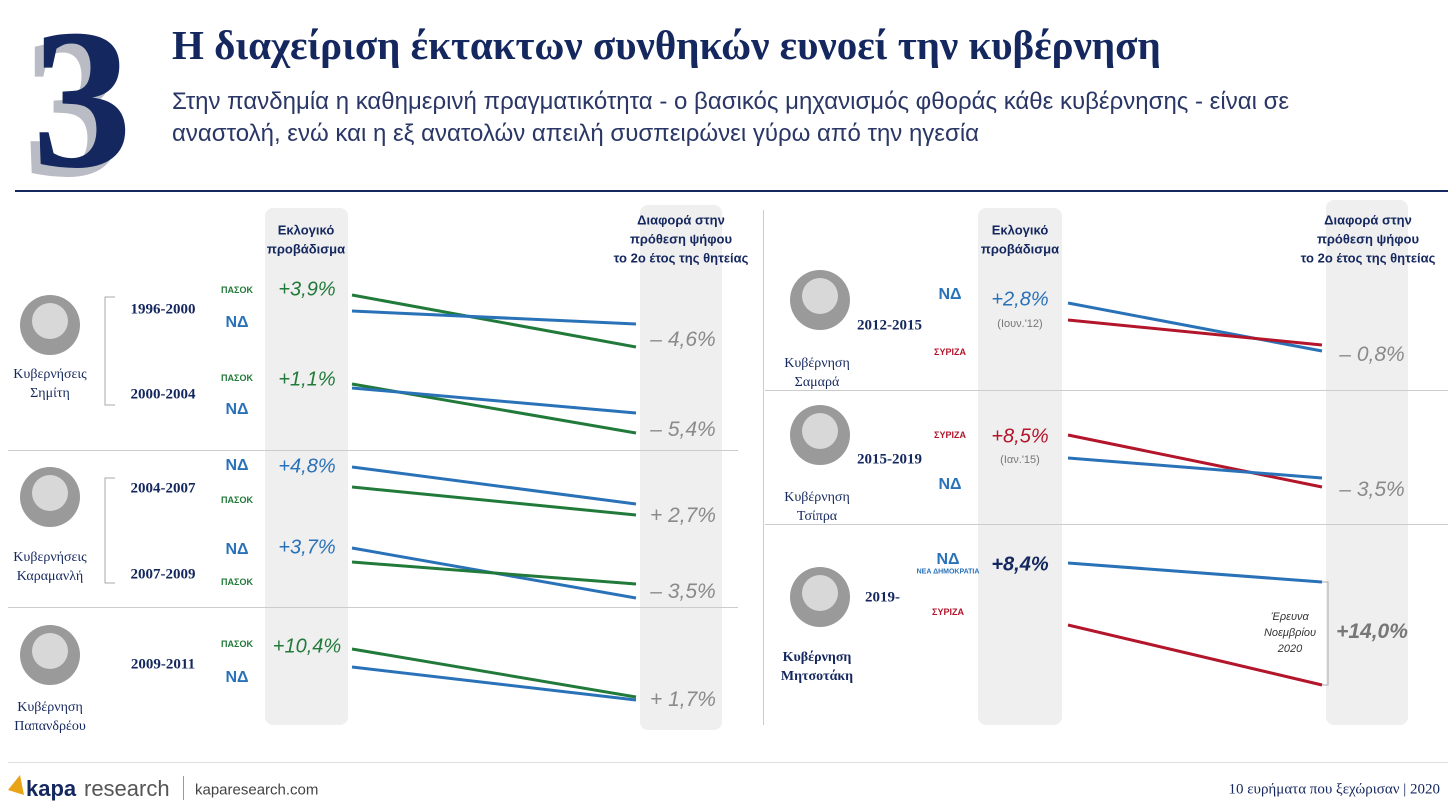 The width and height of the screenshot is (1452, 806). Describe the element at coordinates (1020, 460) in the screenshot. I see `lead-note: (Ιαν.'15)` at that location.